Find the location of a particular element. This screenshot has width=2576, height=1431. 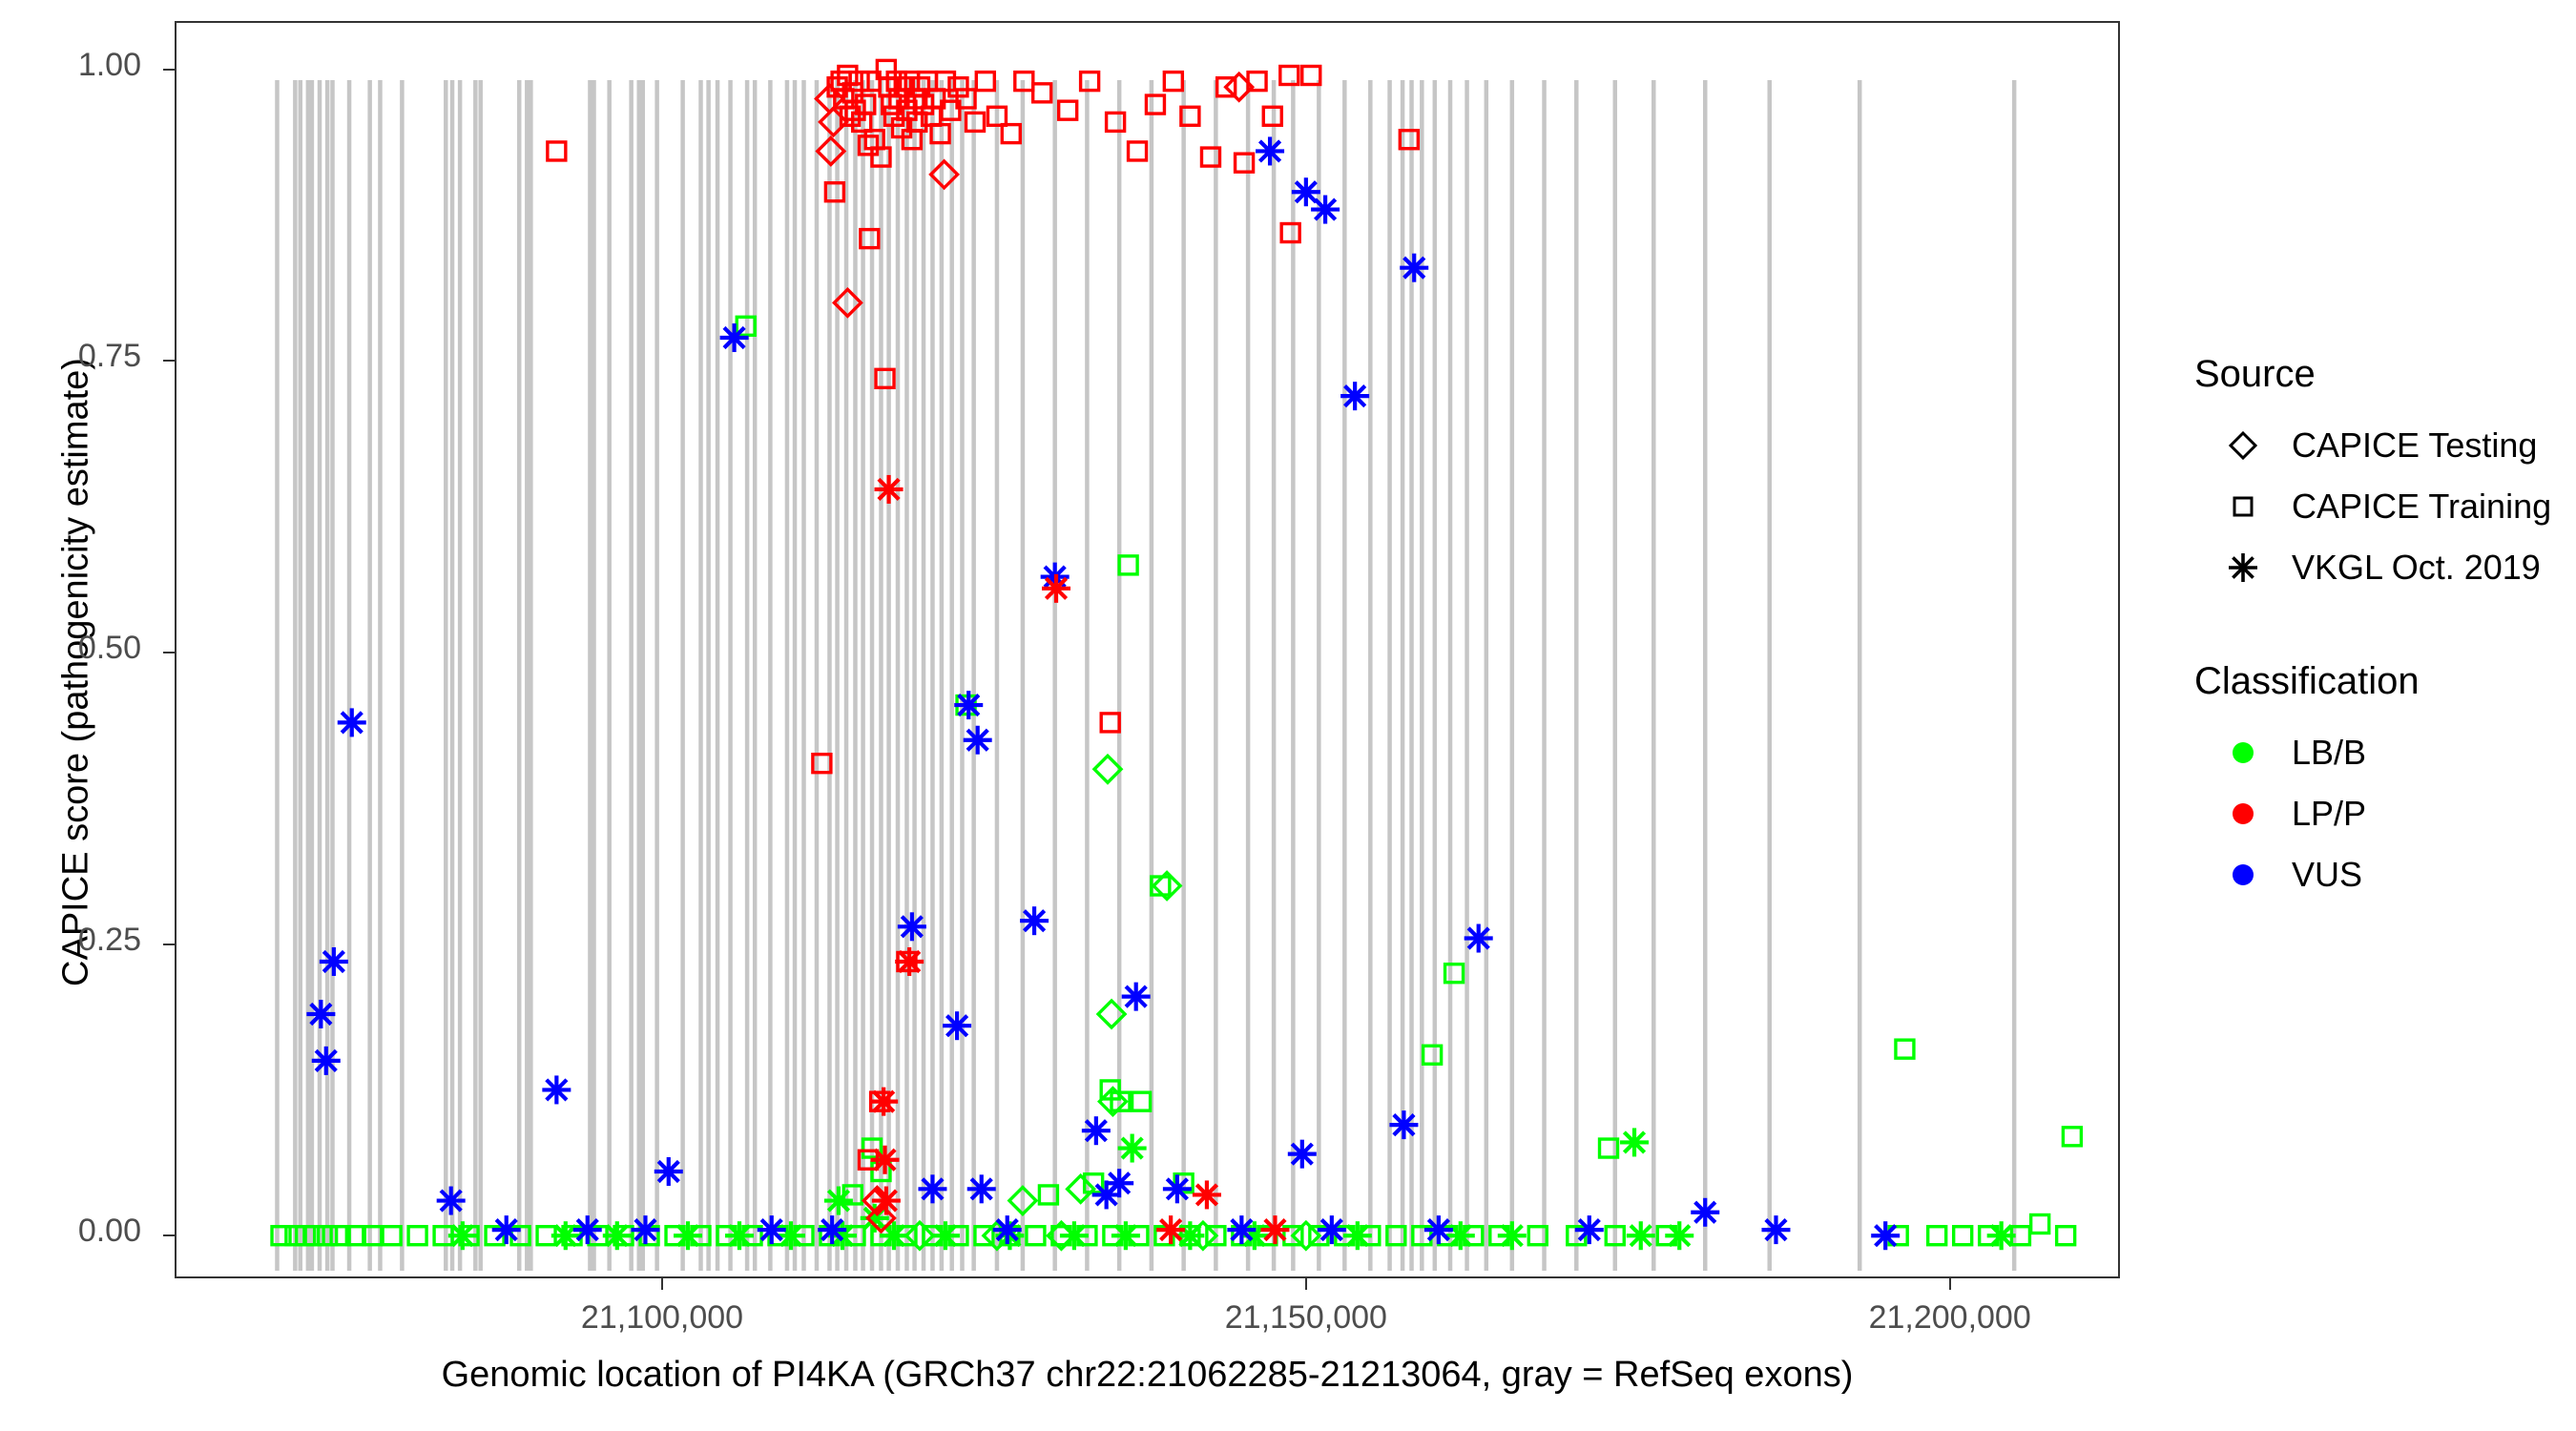

square-marker-icon is located at coordinates (2243, 506).